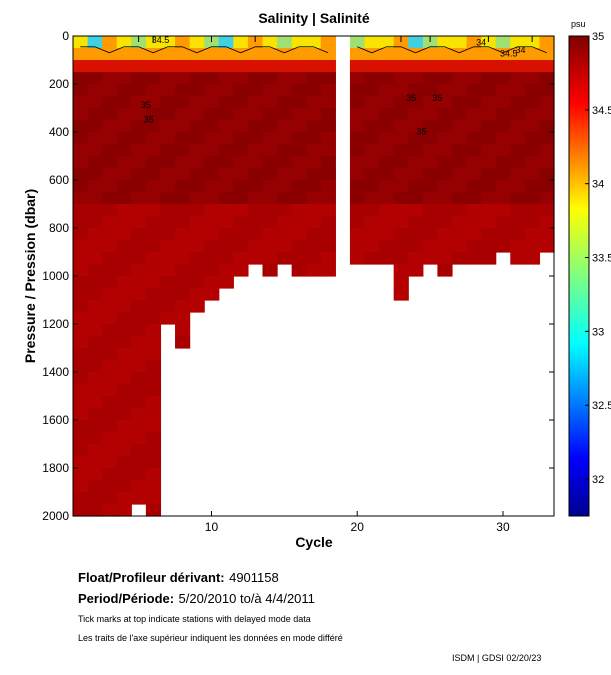 The width and height of the screenshot is (611, 675). Describe the element at coordinates (126, 598) in the screenshot. I see `period-label: Period/Période:` at that location.